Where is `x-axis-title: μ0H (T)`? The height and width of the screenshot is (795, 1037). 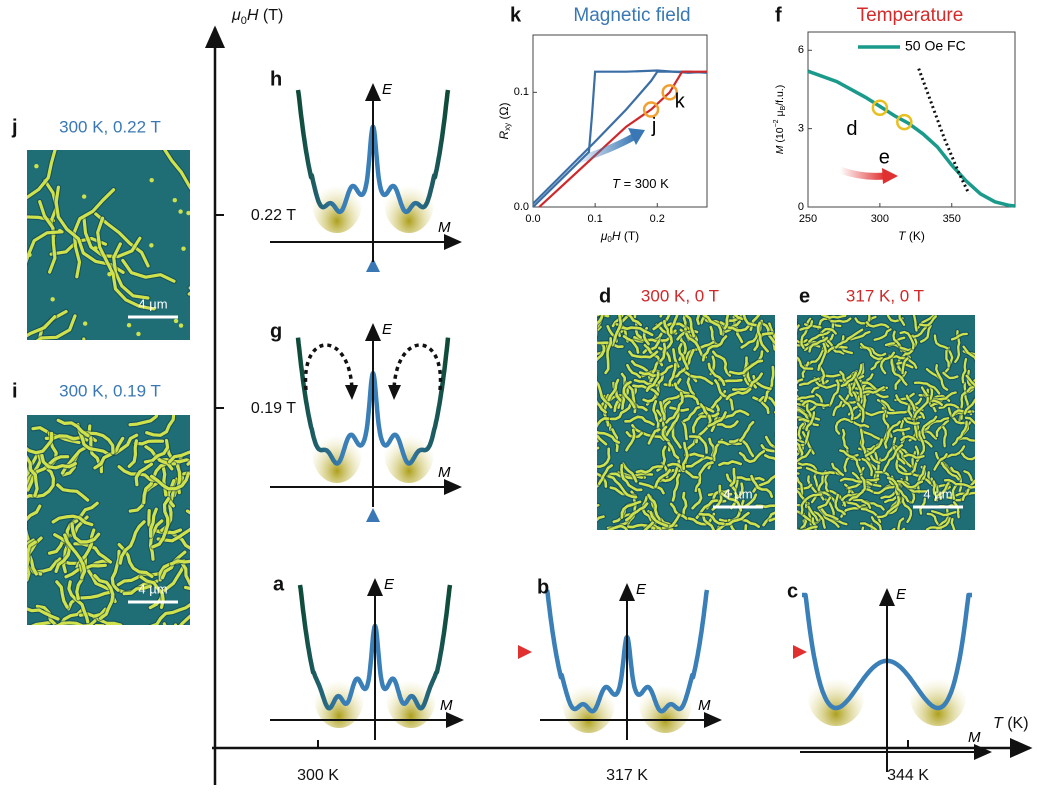 x-axis-title: μ0H (T) is located at coordinates (619, 236).